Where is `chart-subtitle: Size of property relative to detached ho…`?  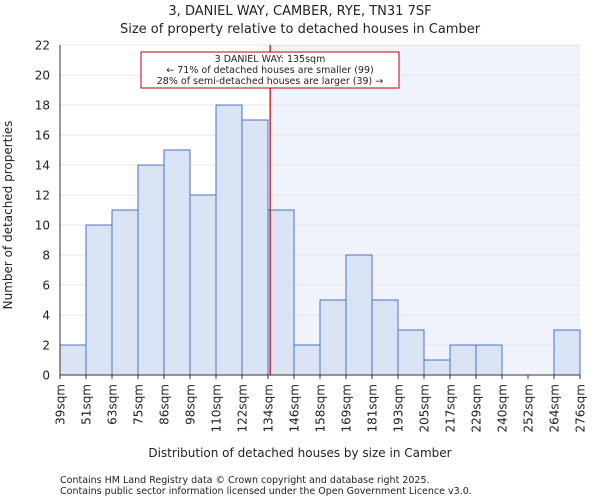 chart-subtitle: Size of property relative to detached ho… is located at coordinates (300, 29).